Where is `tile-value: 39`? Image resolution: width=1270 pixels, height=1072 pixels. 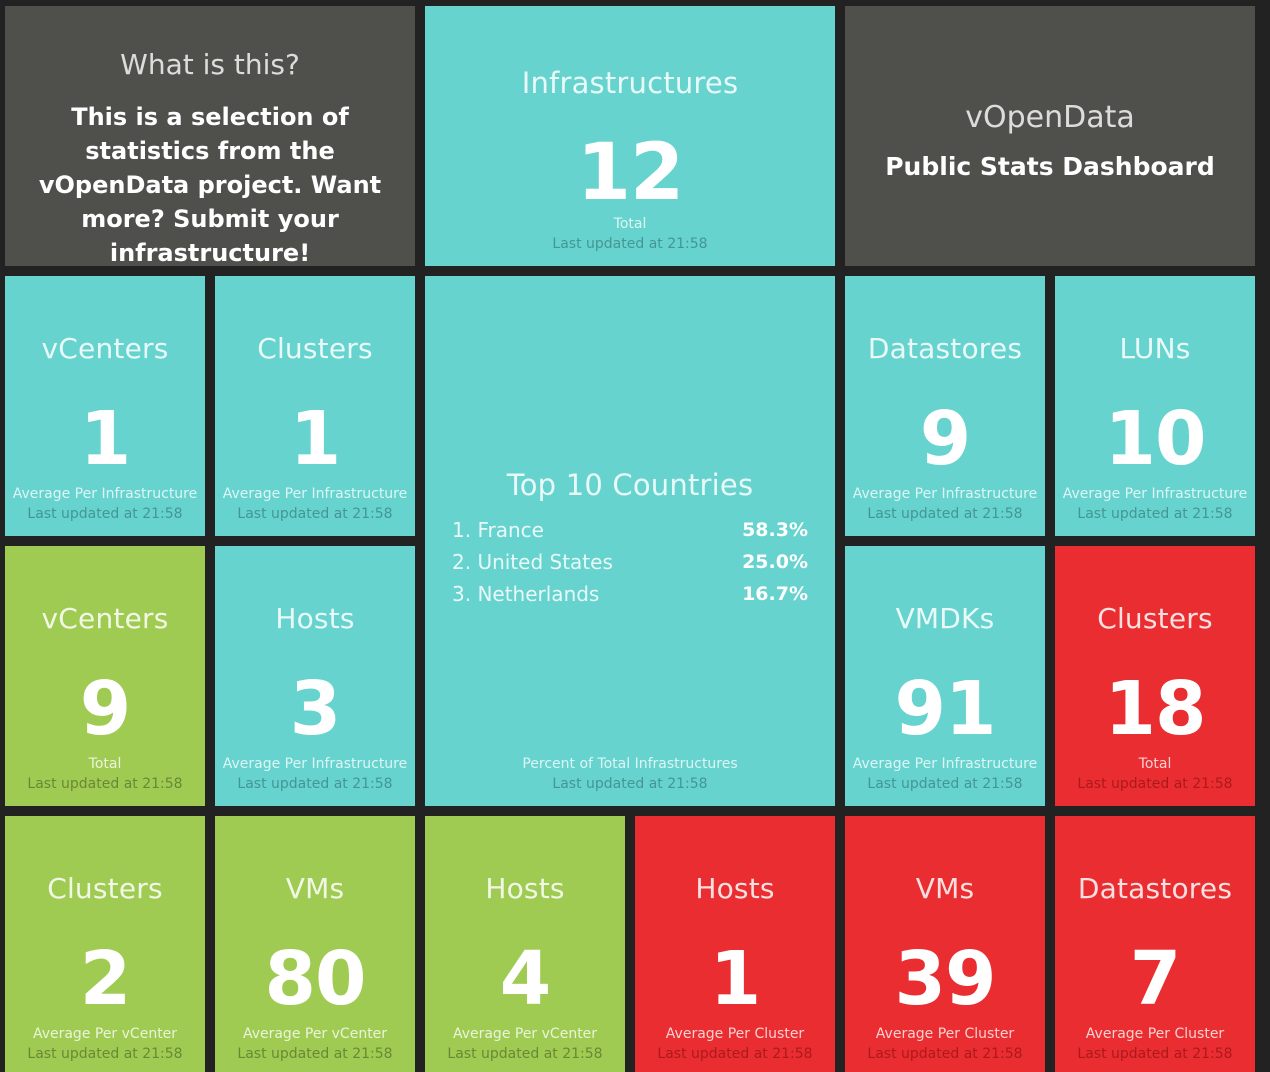 tile-value: 39 is located at coordinates (945, 979).